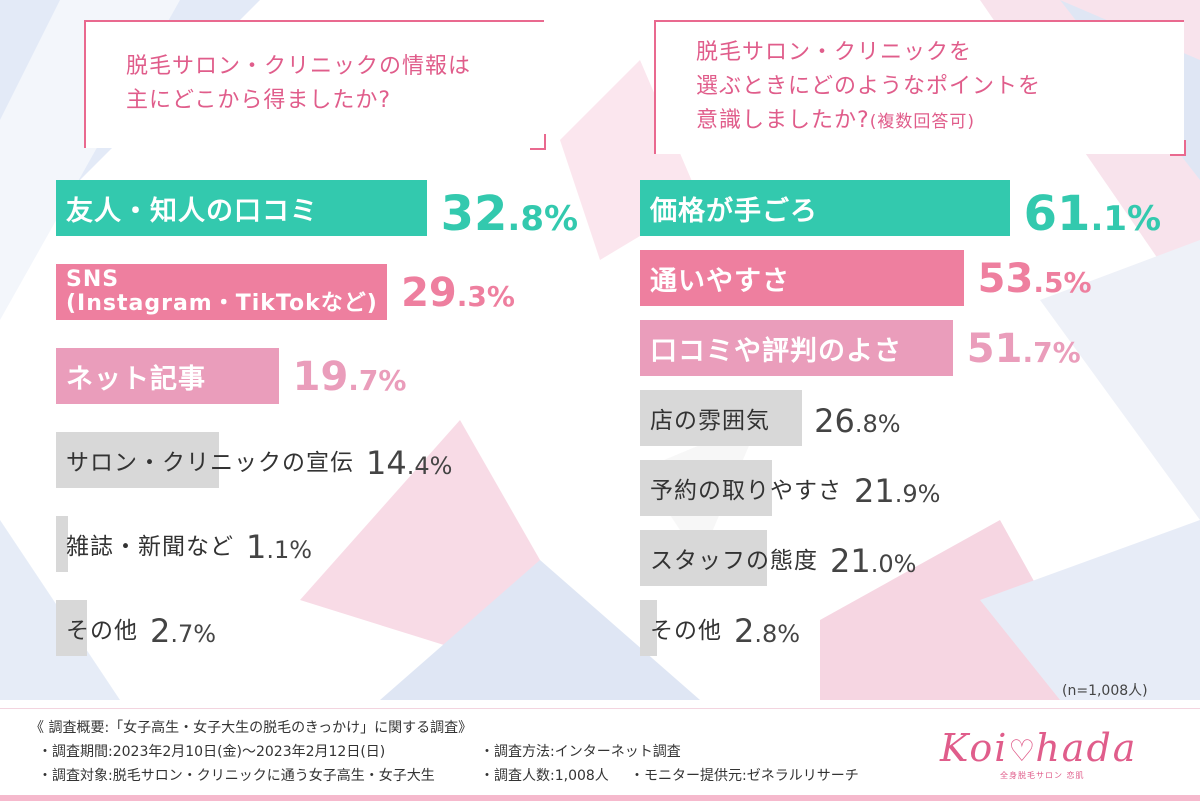 This screenshot has width=1200, height=801. What do you see at coordinates (236, 776) in the screenshot?
I see `footer-target: ・調査対象:脱毛サロン・クリニックに通う女子高生・女子大生` at bounding box center [236, 776].